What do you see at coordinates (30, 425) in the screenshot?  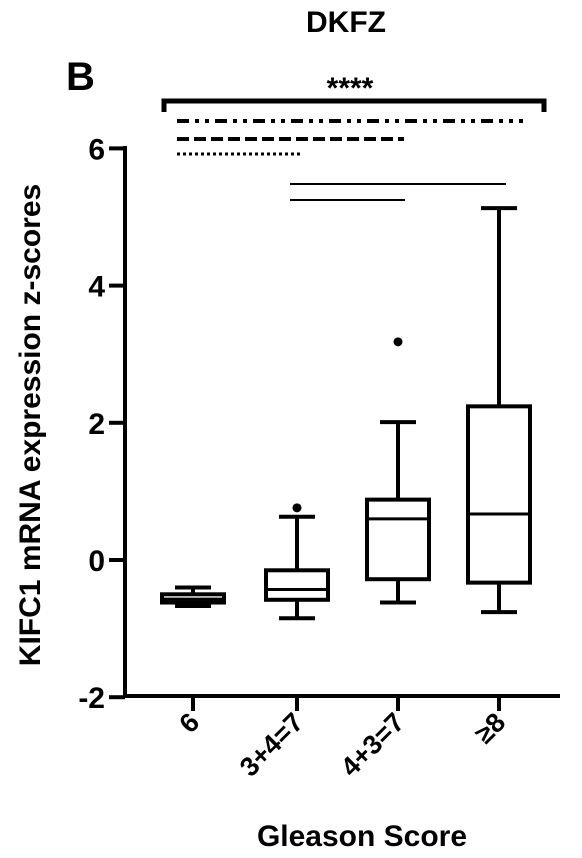 I see `y-axis-label: KIFC1 mRNA expression z-scores` at bounding box center [30, 425].